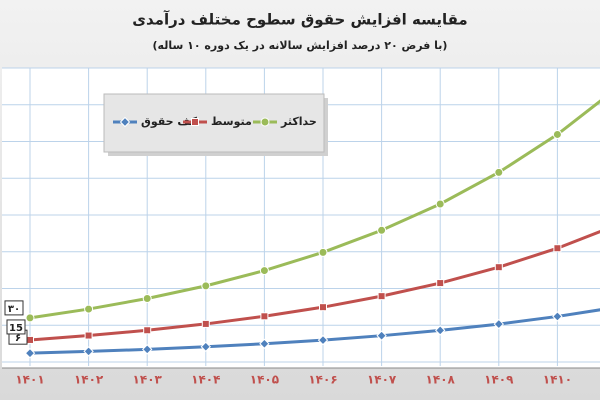 The image size is (600, 400). I want to click on legend-label: کف حقوق, so click(169, 121).